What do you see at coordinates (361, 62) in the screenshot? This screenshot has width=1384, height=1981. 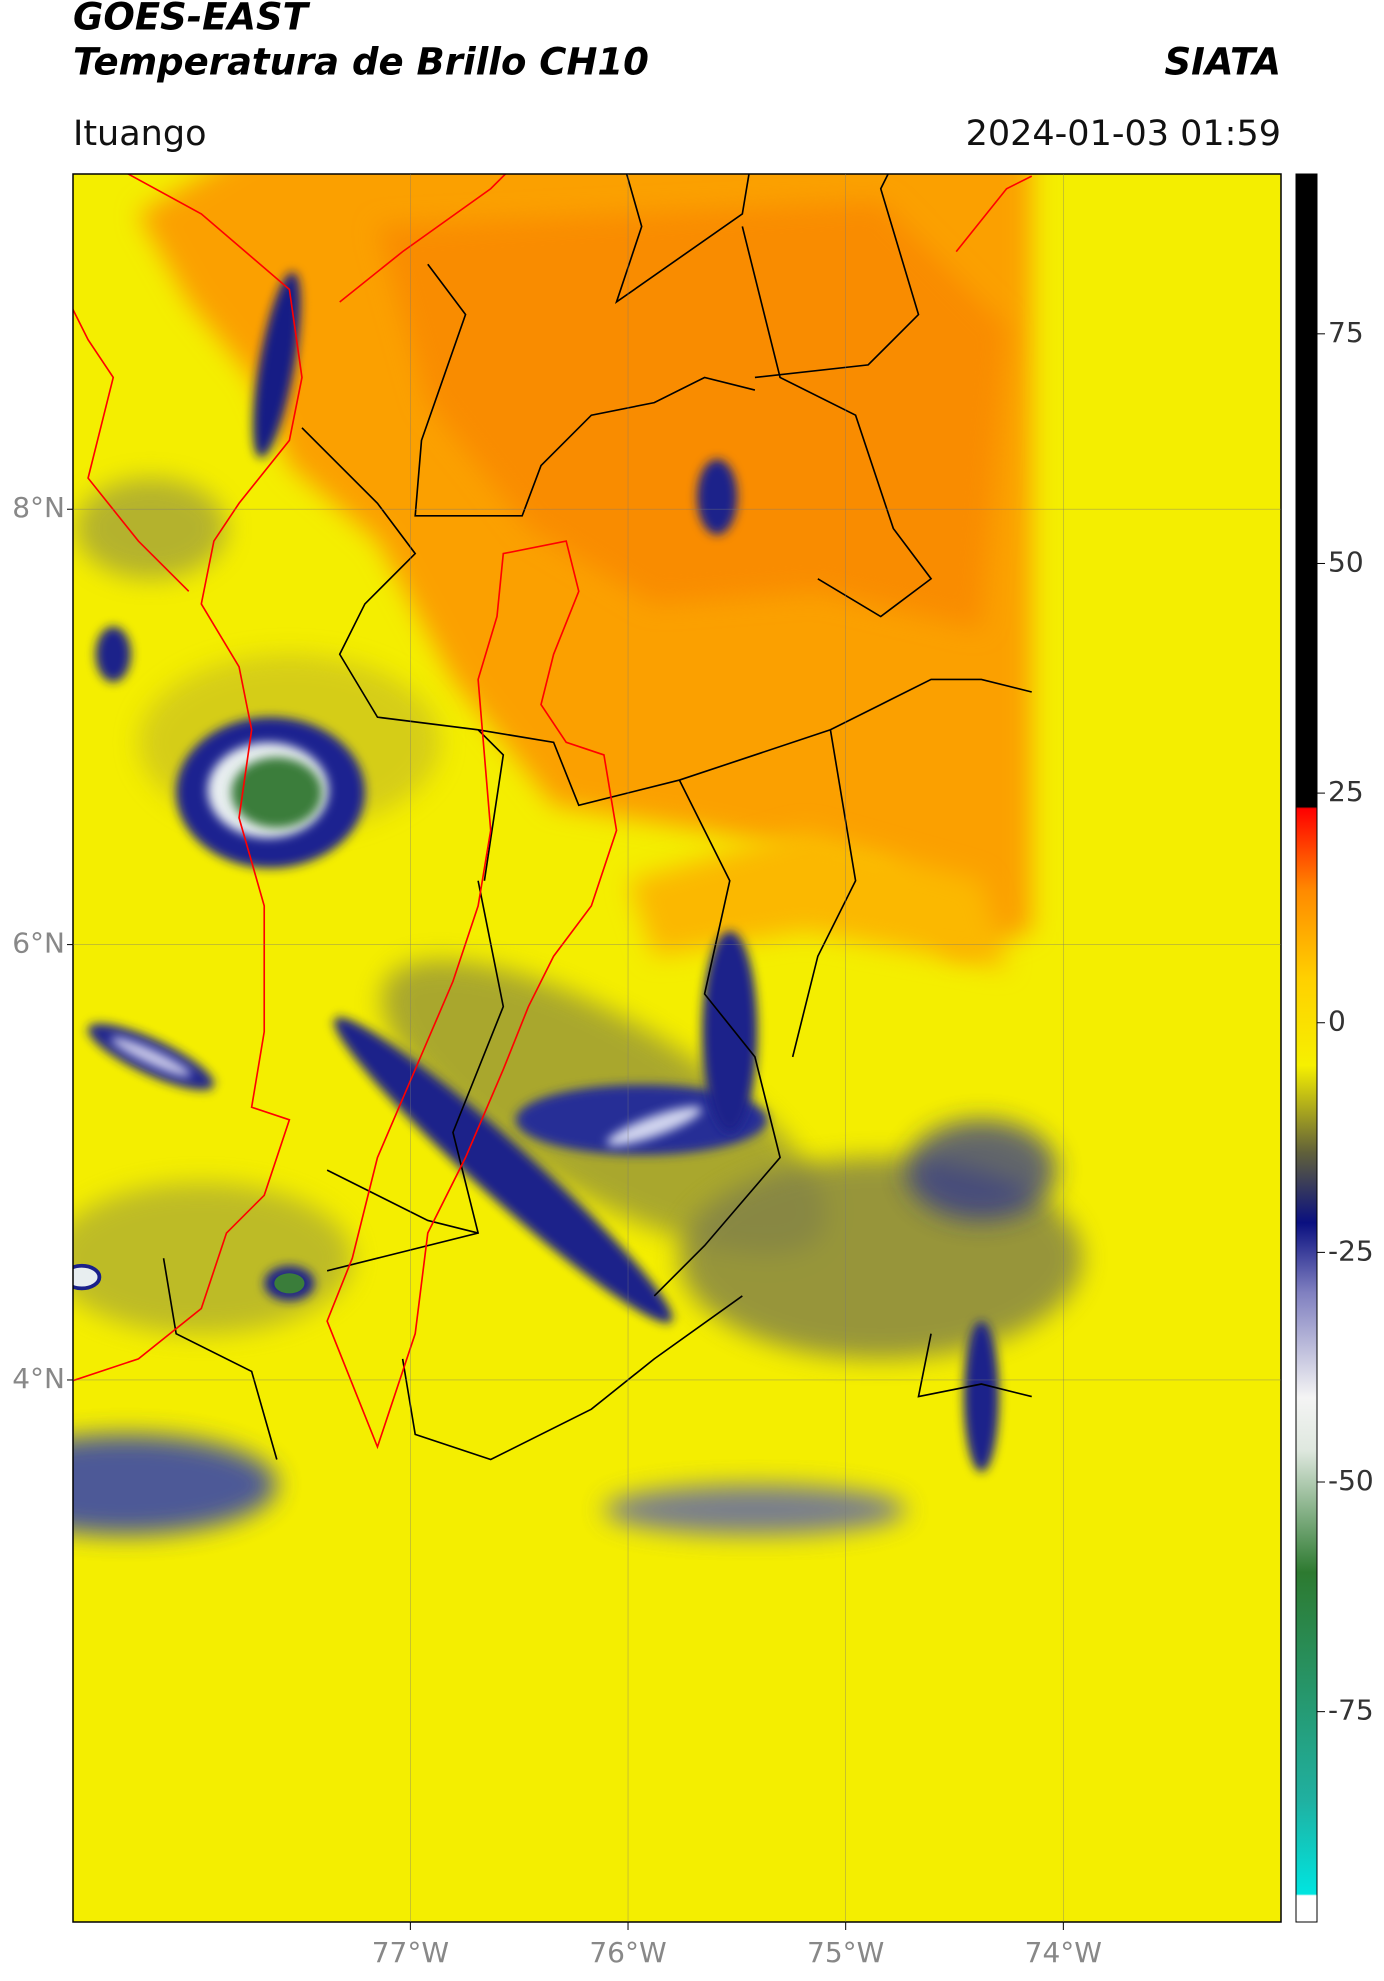 I see `subtitle: Temperatura de Brillo CH10` at bounding box center [361, 62].